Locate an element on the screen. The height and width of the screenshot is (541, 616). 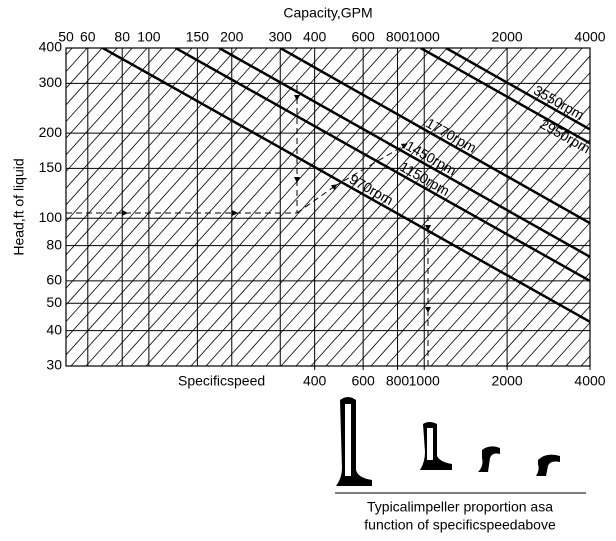
x-tick-label: 80 is located at coordinates (122, 37).